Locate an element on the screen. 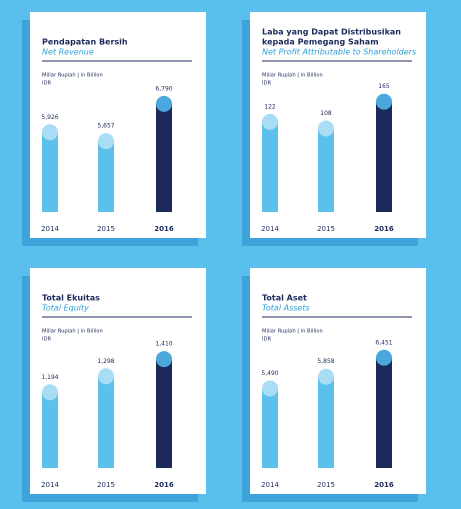  value-label: 5,858 is located at coordinates (325, 361).